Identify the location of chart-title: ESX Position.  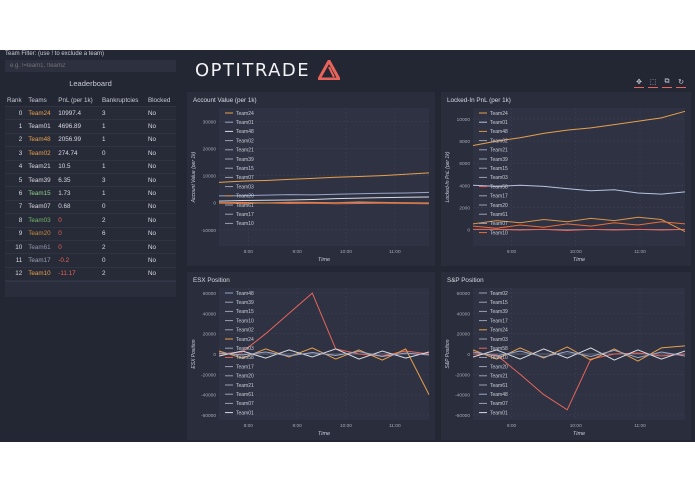
(211, 280).